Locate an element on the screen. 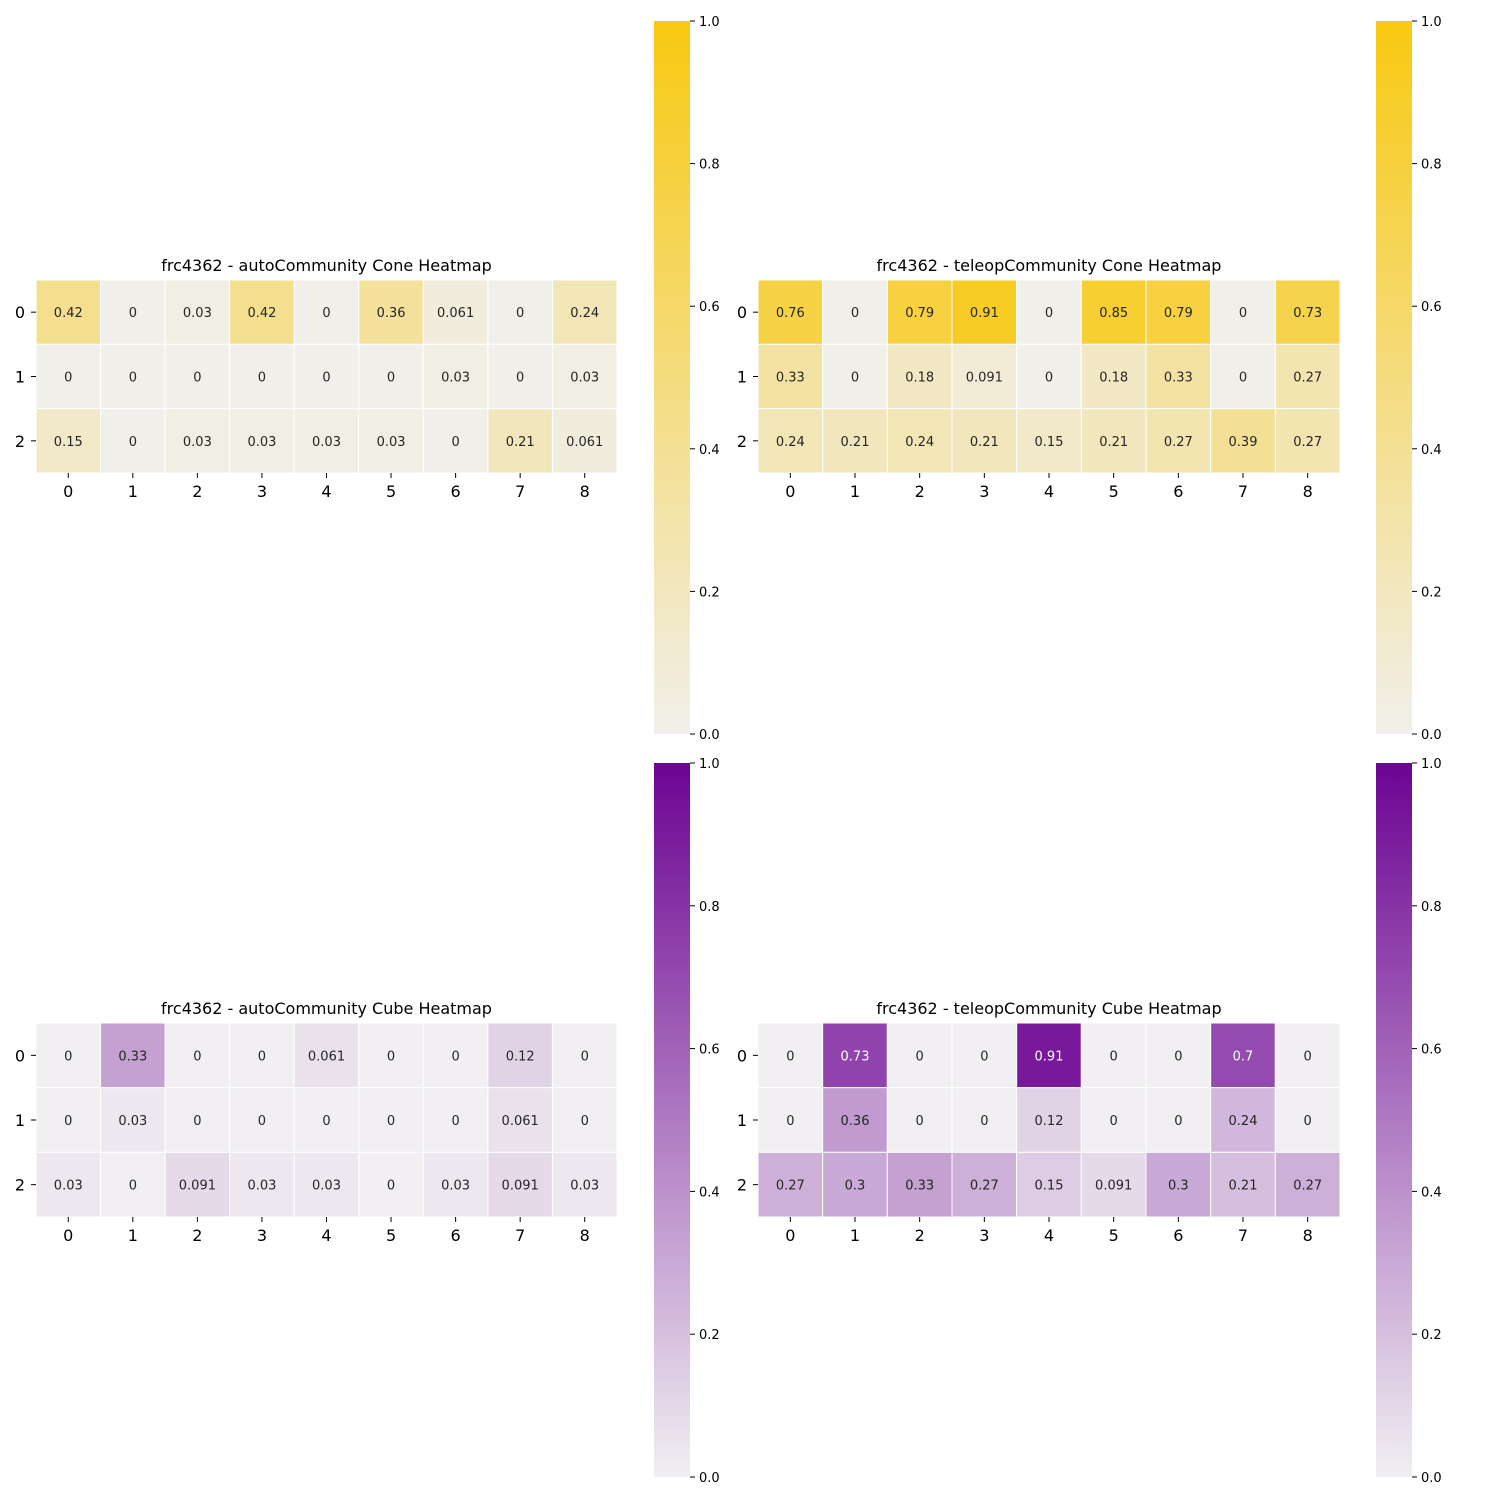 Image resolution: width=1500 pixels, height=1500 pixels. cell-annotation: 0.91 is located at coordinates (984, 313).